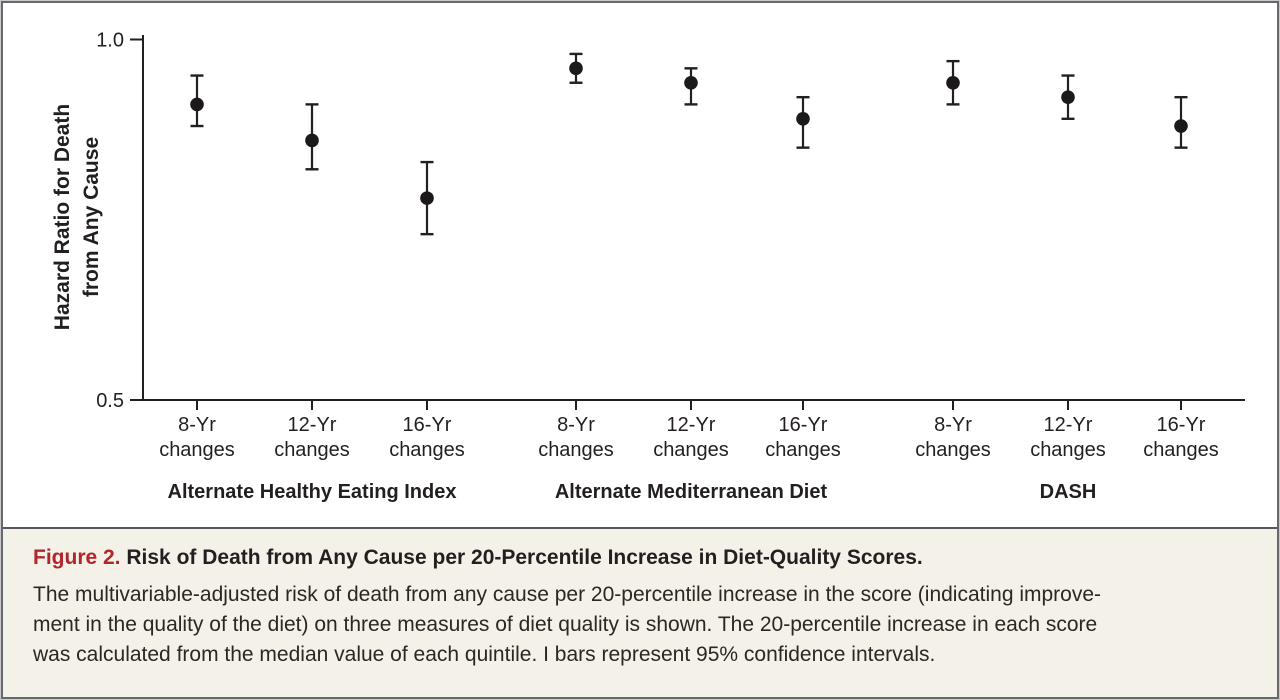 Image resolution: width=1280 pixels, height=700 pixels. I want to click on y-tick-label: 1.0, so click(110, 41).